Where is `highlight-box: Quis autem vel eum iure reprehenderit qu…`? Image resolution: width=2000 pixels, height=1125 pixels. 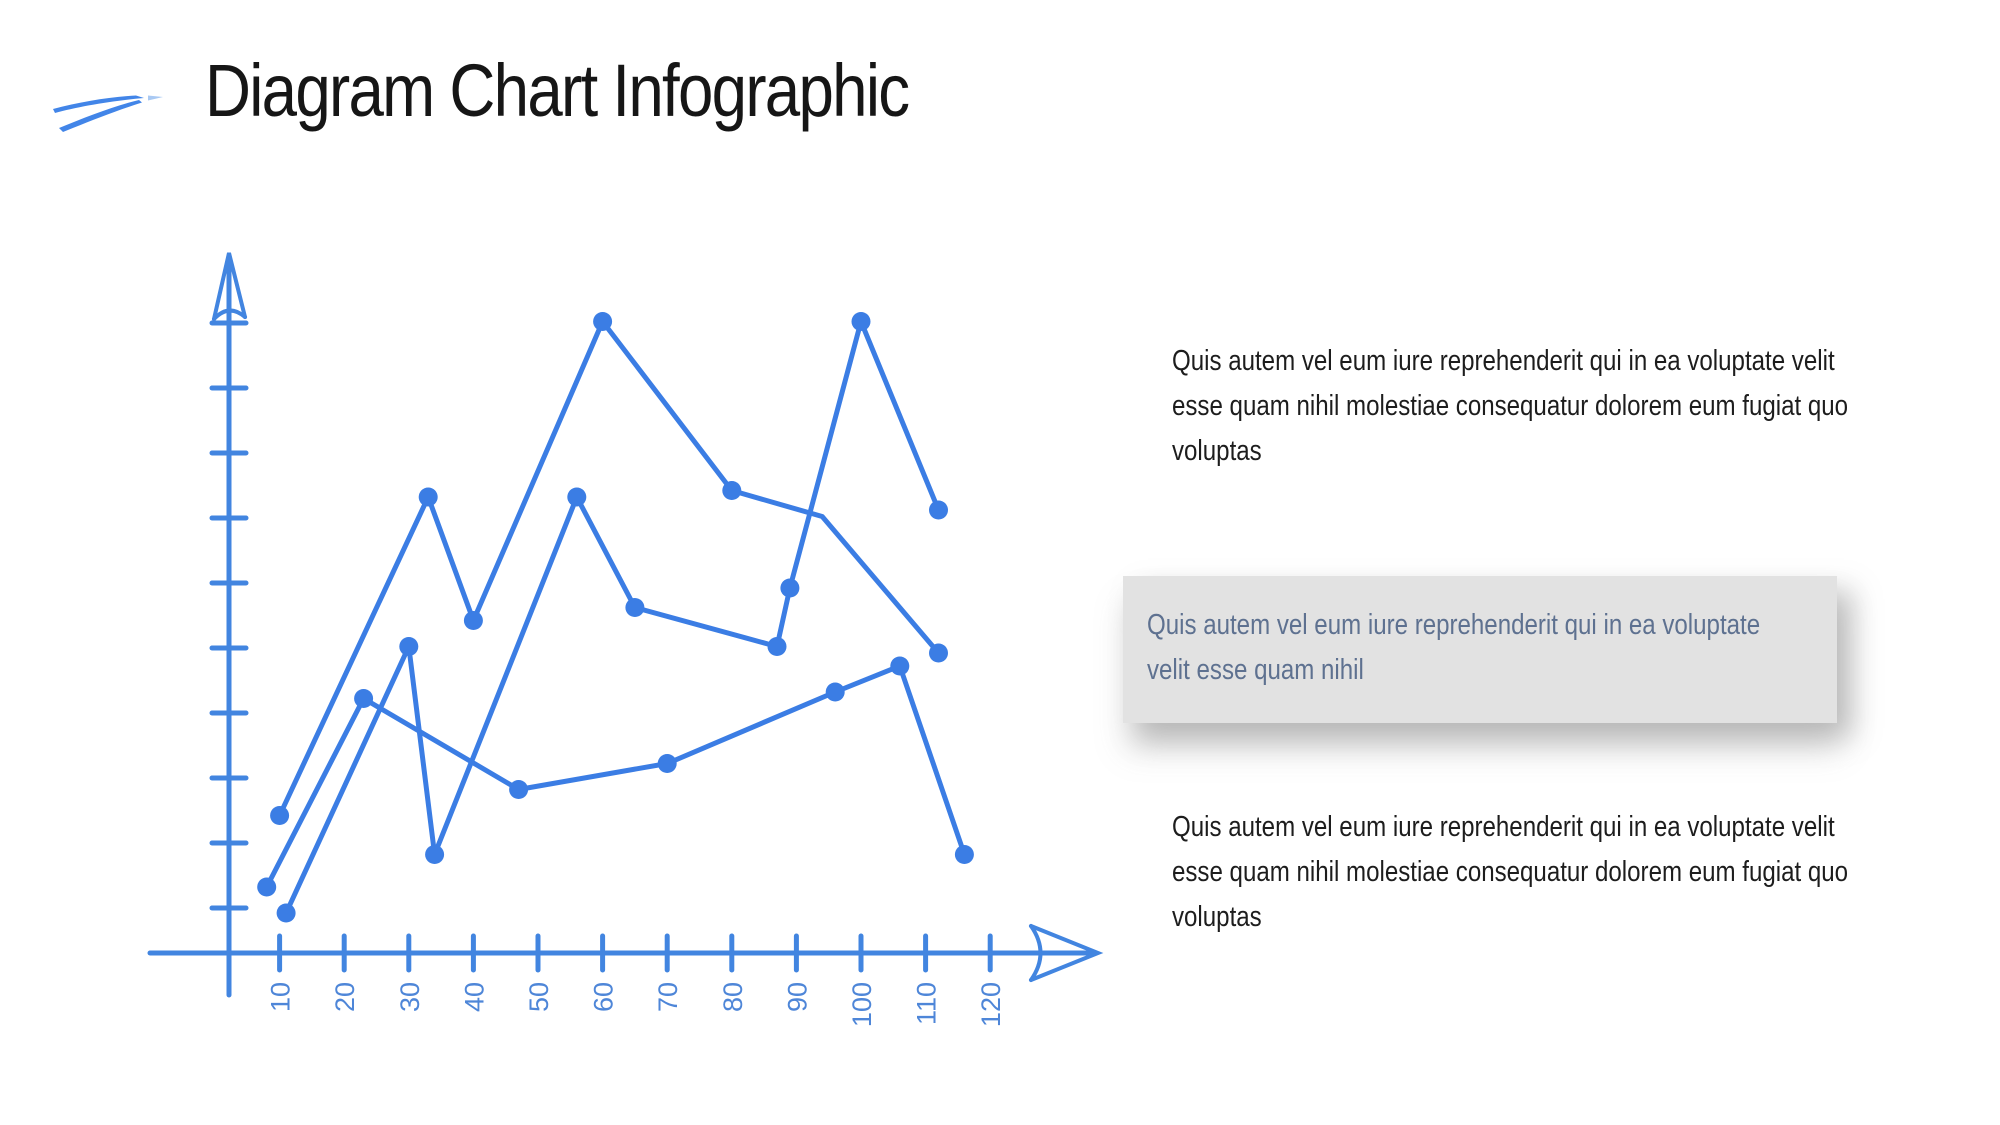
highlight-box: Quis autem vel eum iure reprehenderit qu… is located at coordinates (1480, 649).